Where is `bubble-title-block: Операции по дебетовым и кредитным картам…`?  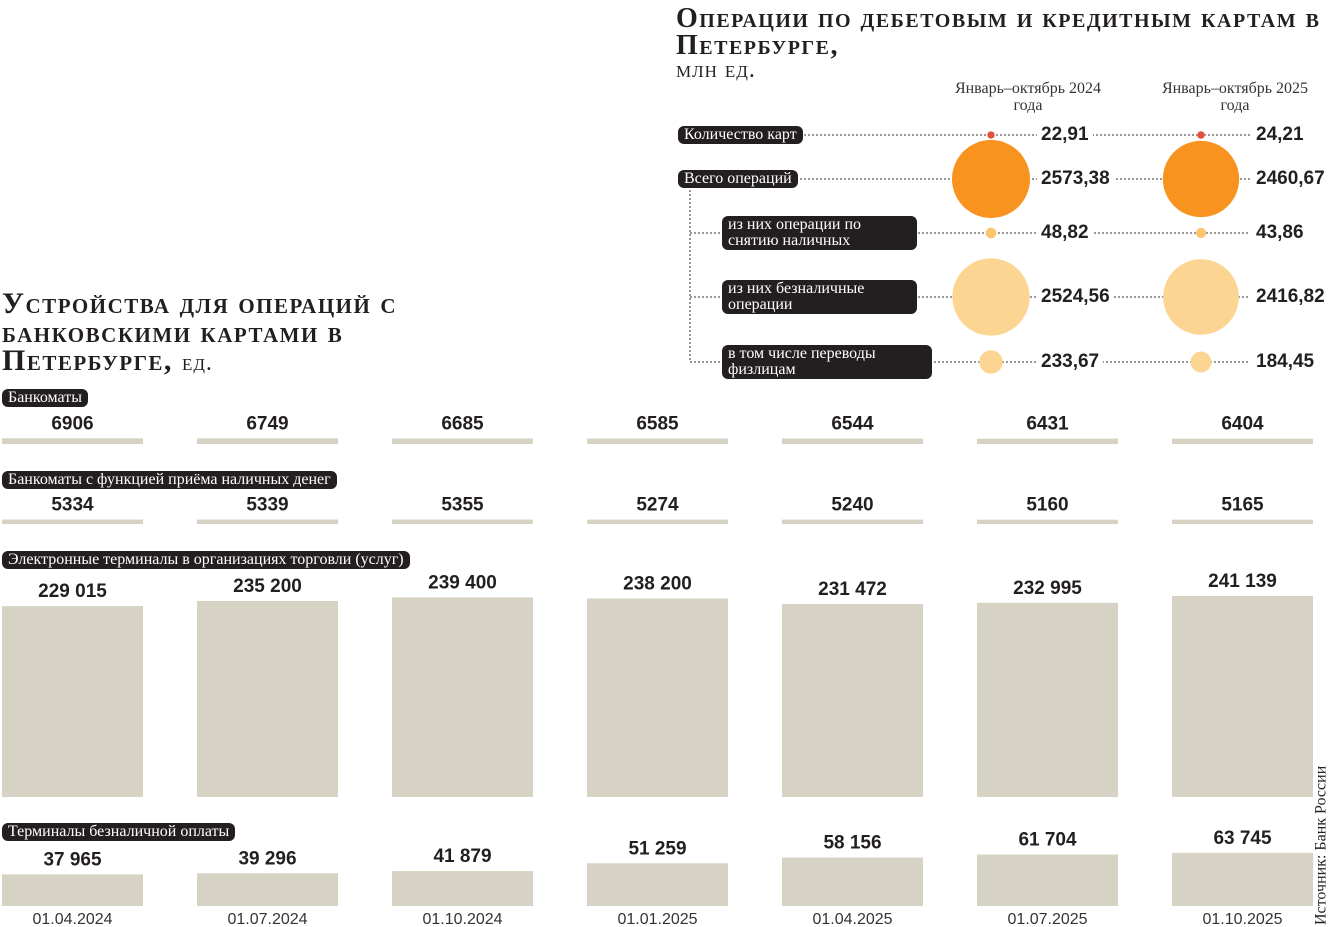
bubble-title-block: Операции по дебетовым и кредитным картам… is located at coordinates (1001, 42).